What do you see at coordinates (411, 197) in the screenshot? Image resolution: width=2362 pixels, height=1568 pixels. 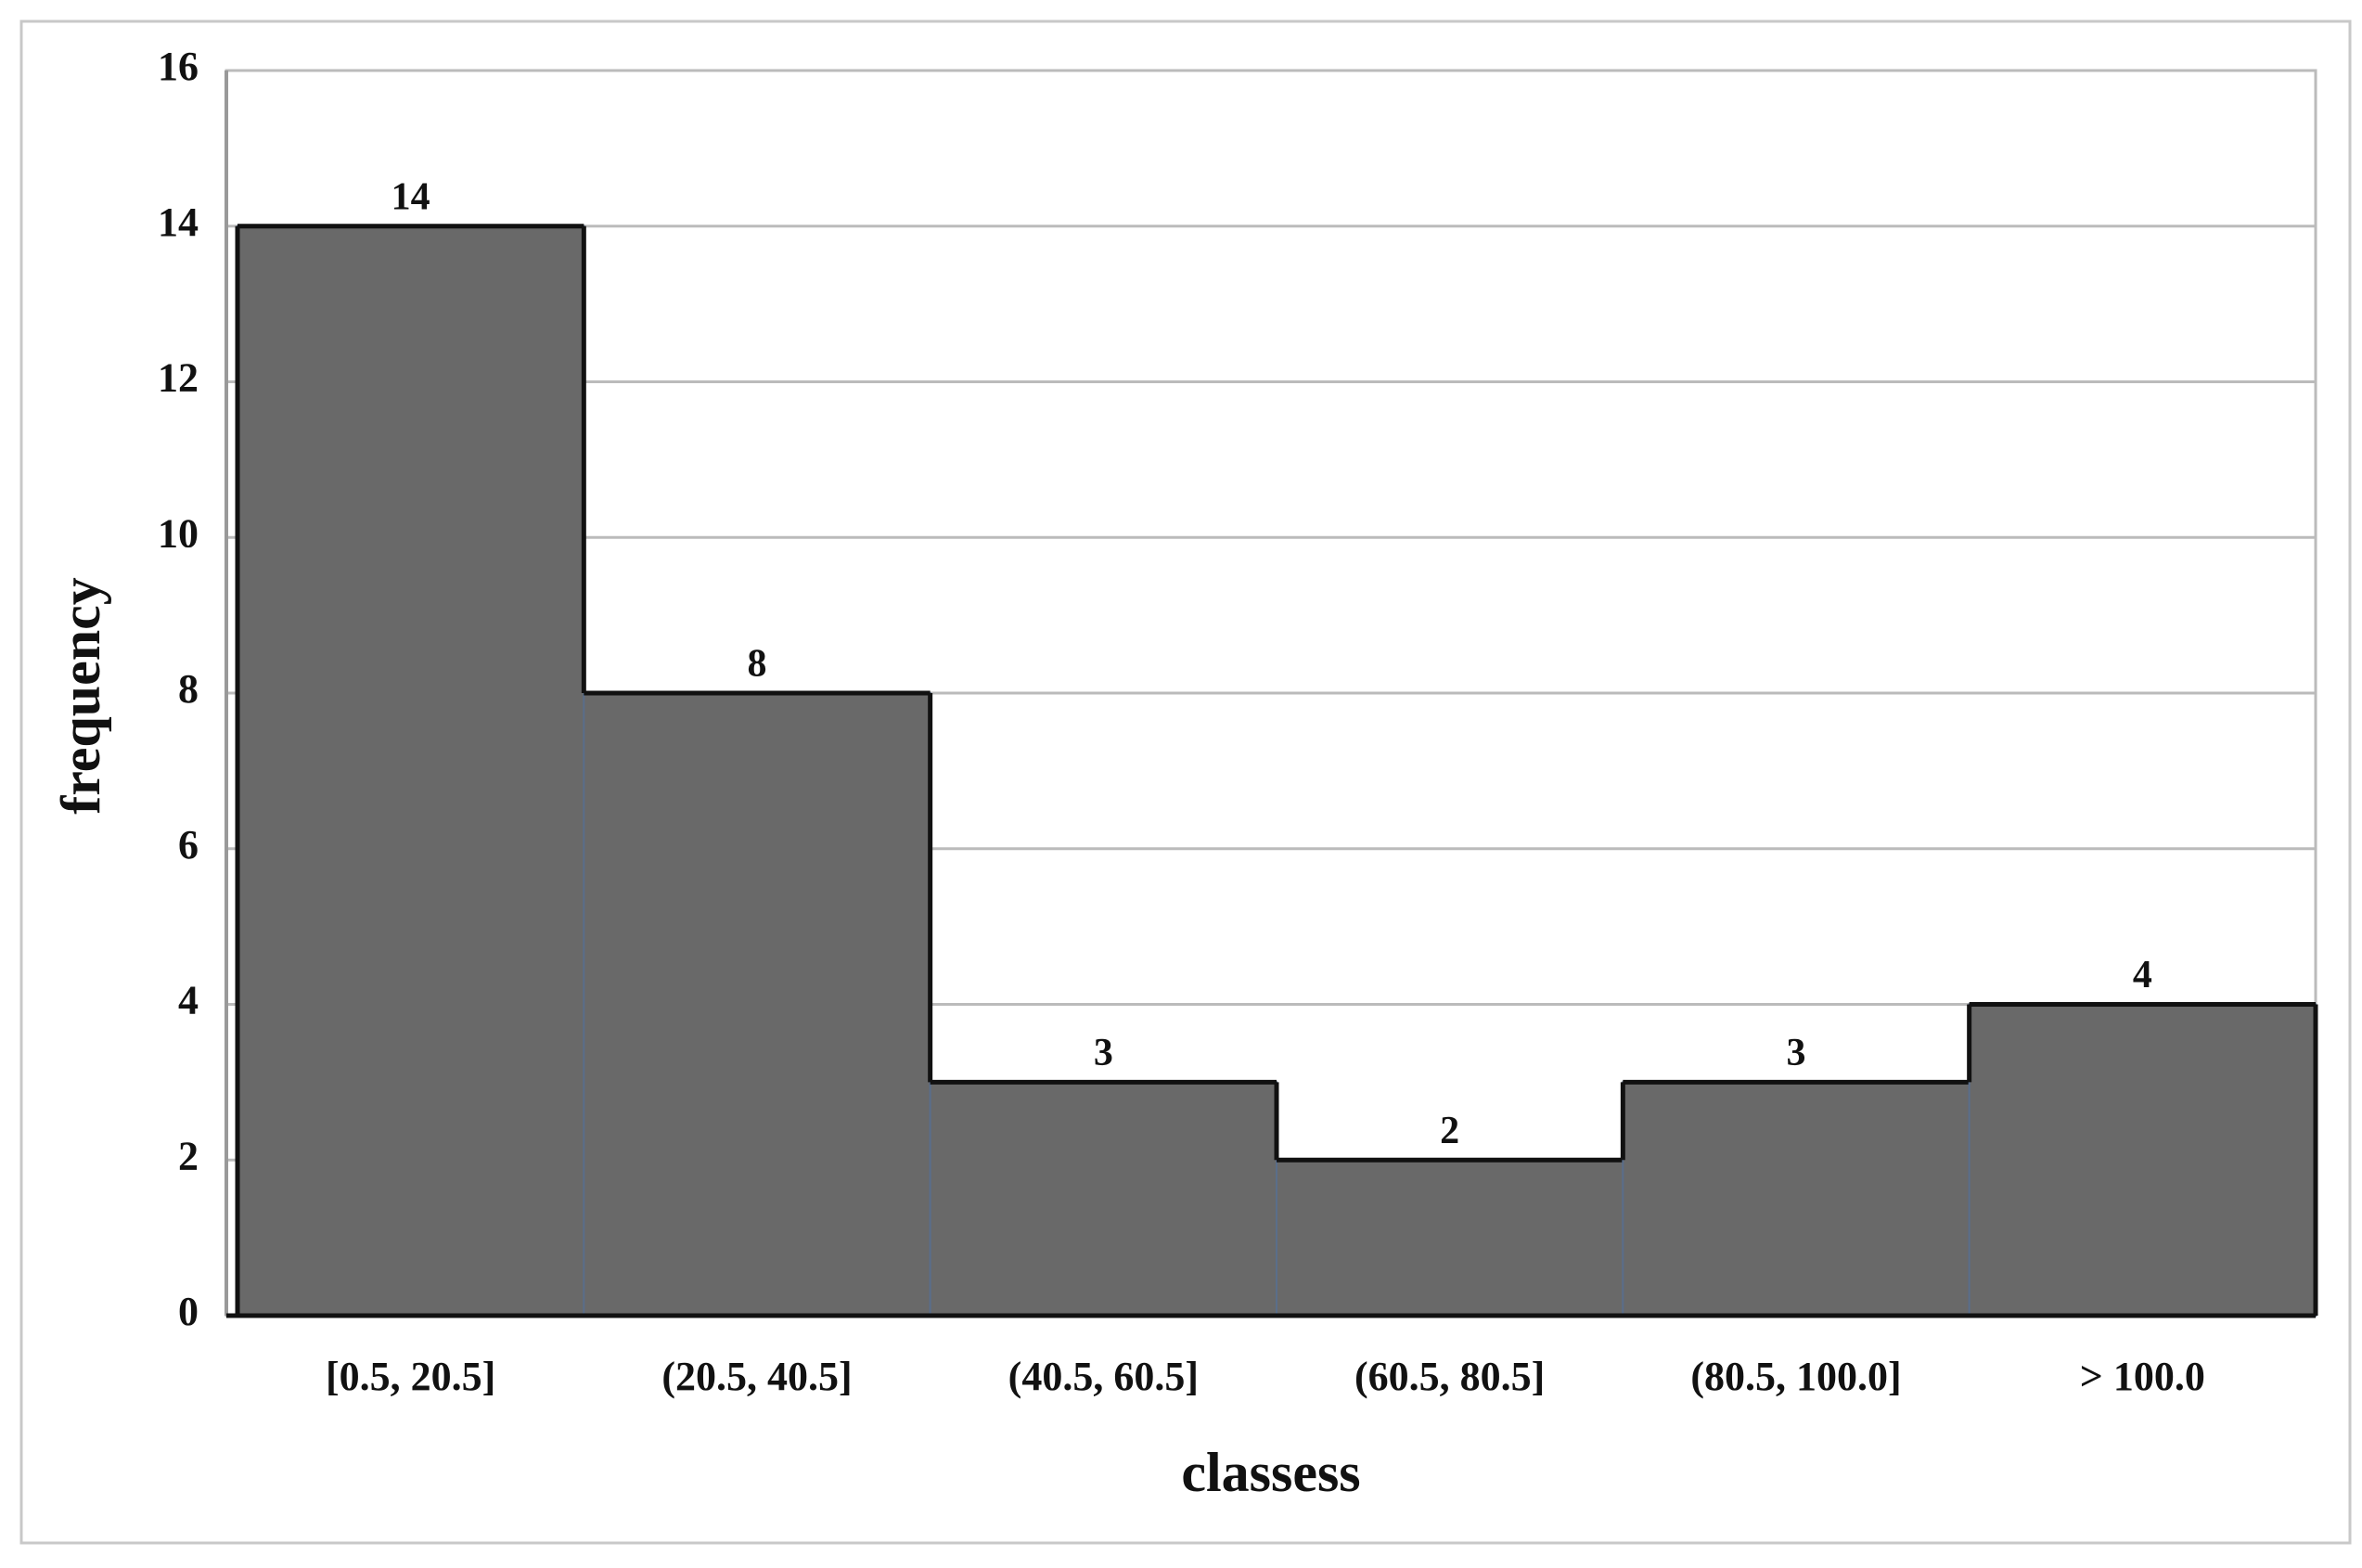 I see `value-label: 14` at bounding box center [411, 197].